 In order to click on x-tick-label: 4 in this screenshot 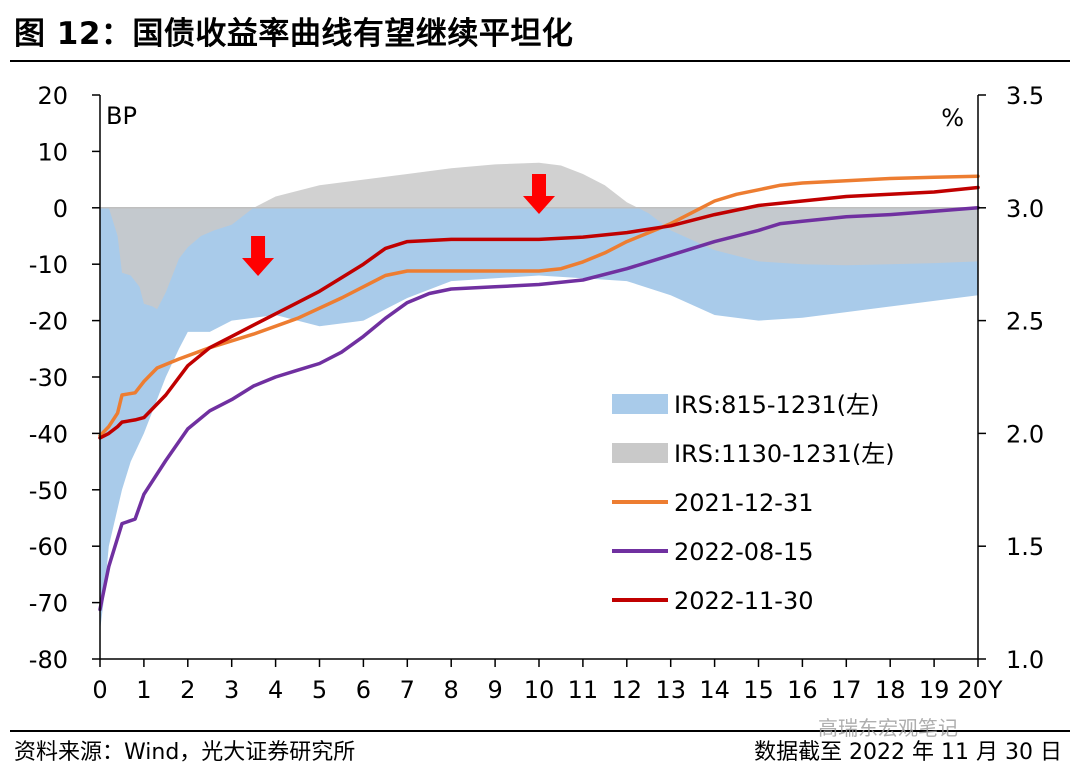, I will do `click(275, 690)`.